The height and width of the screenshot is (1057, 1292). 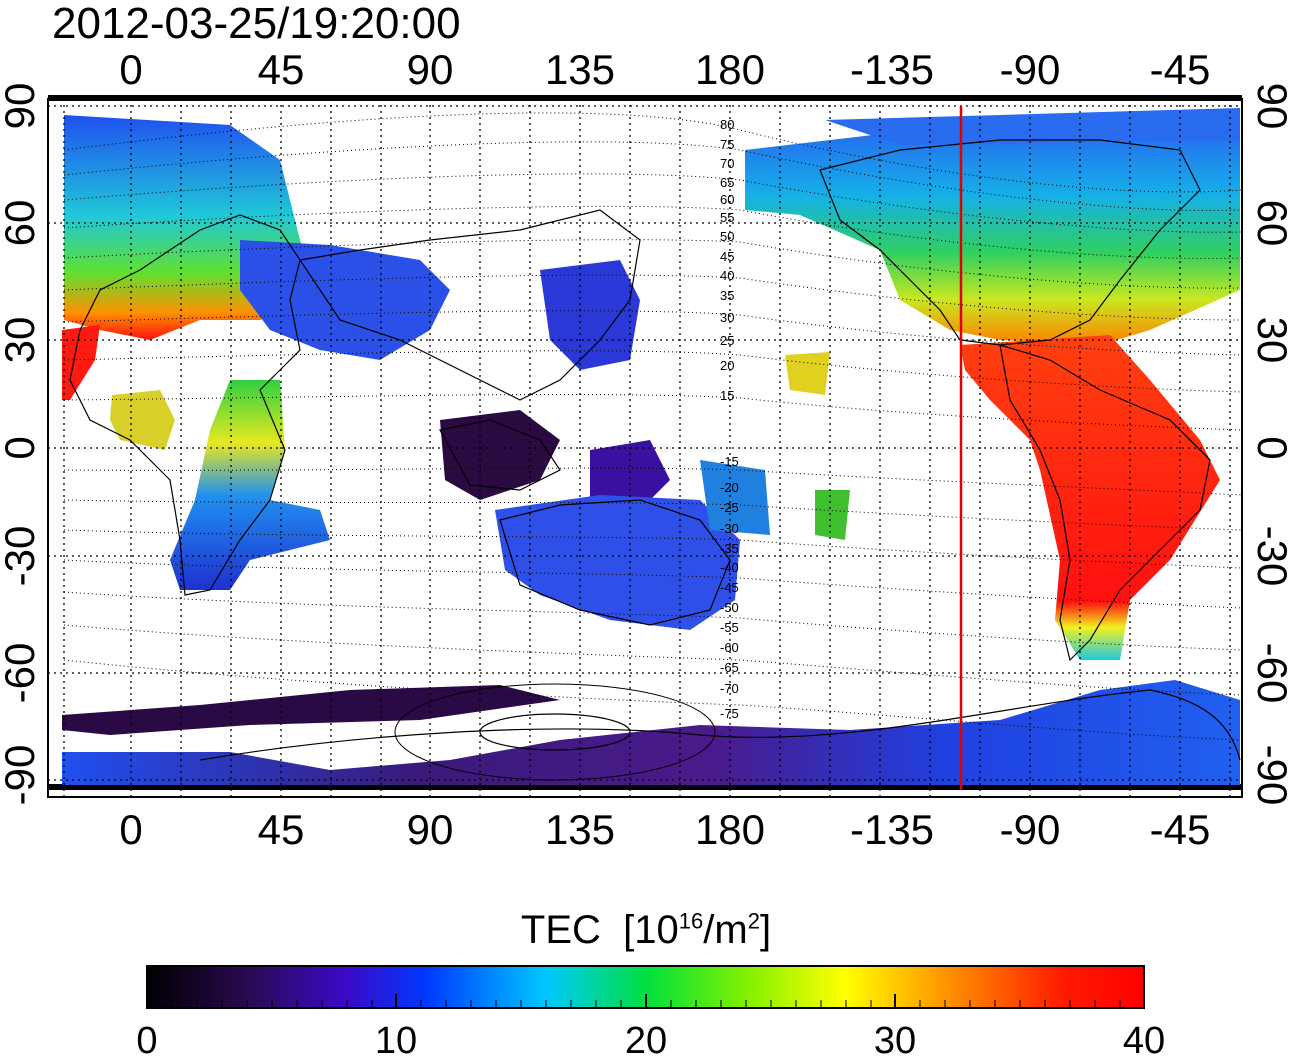 I want to click on tec-indonesia, so click(x=630, y=475).